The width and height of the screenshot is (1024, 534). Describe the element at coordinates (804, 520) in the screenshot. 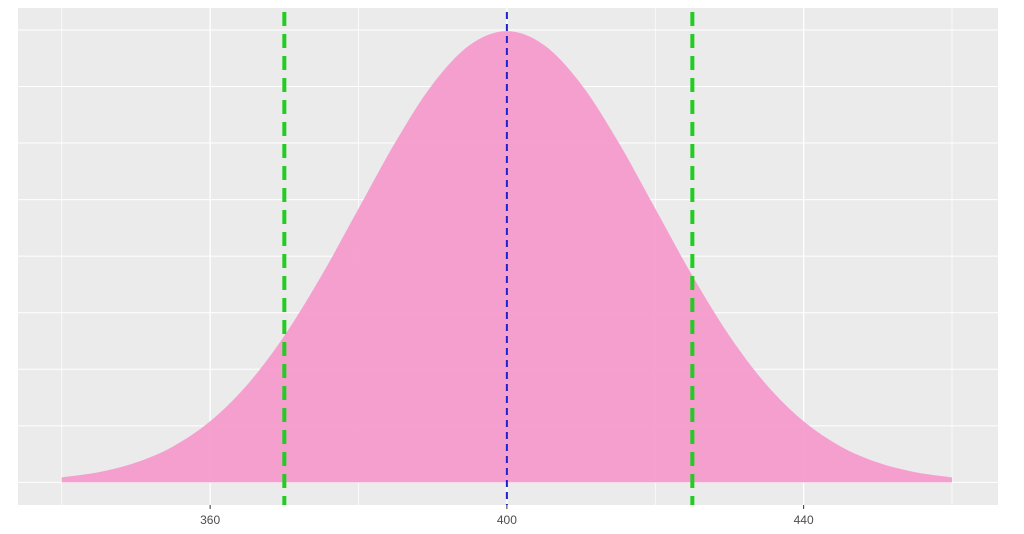

I see `x-tick-label: 440` at that location.